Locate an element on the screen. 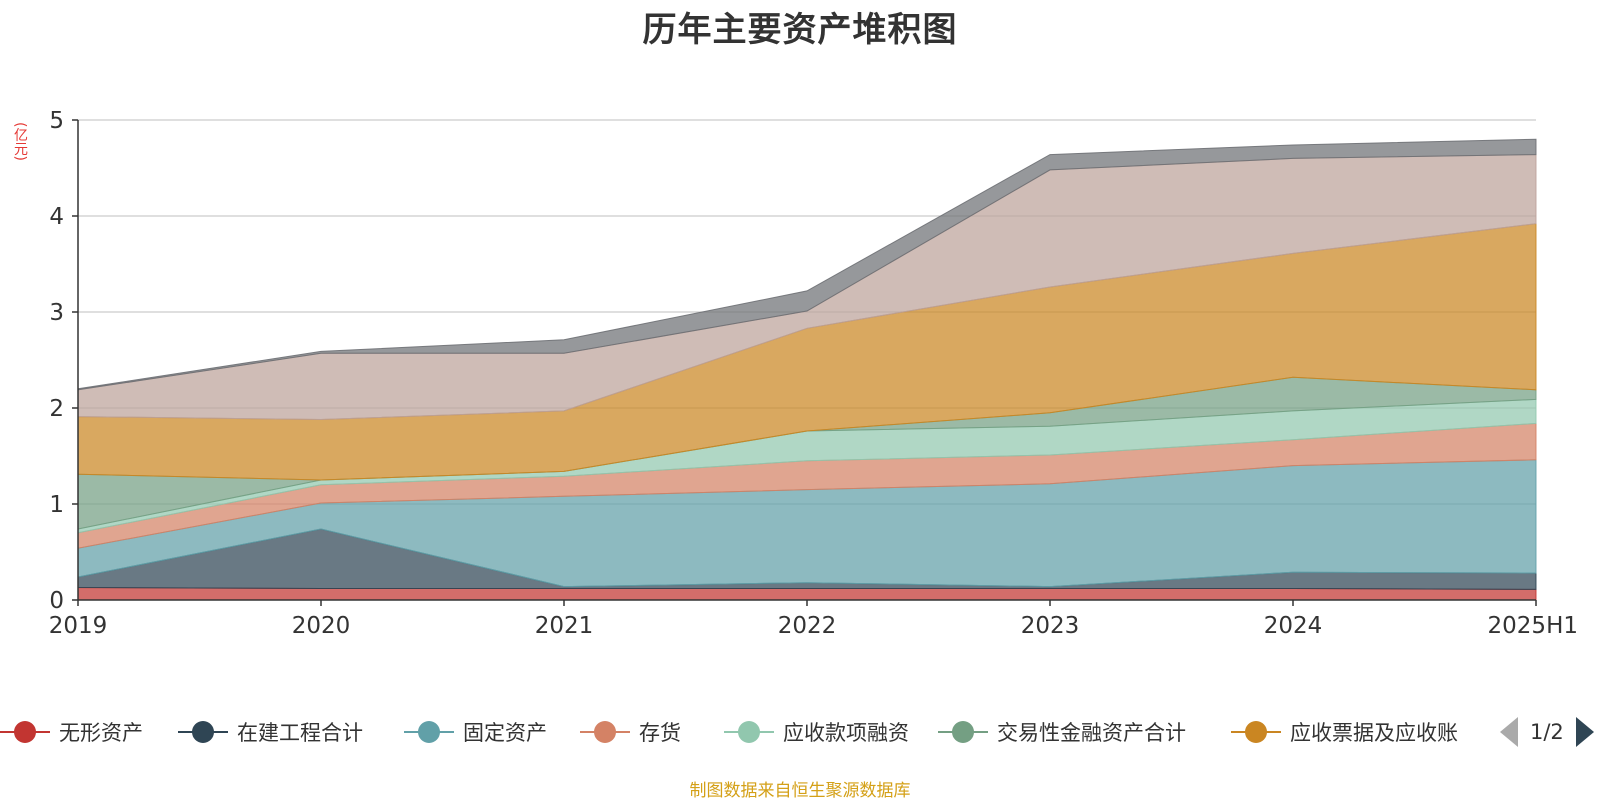 This screenshot has width=1600, height=801. x-tick-label: 2022 is located at coordinates (807, 626).